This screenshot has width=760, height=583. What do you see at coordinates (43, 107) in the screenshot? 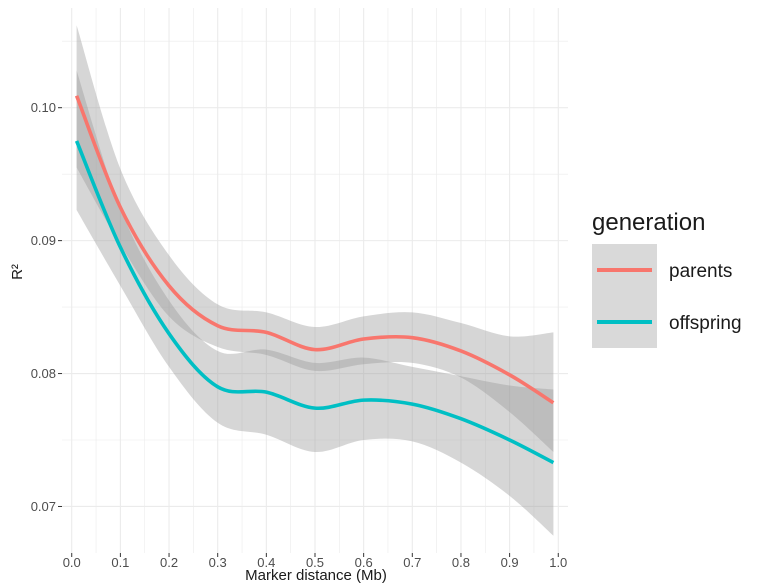
I see `y-tick-label: 0.10` at bounding box center [43, 107].